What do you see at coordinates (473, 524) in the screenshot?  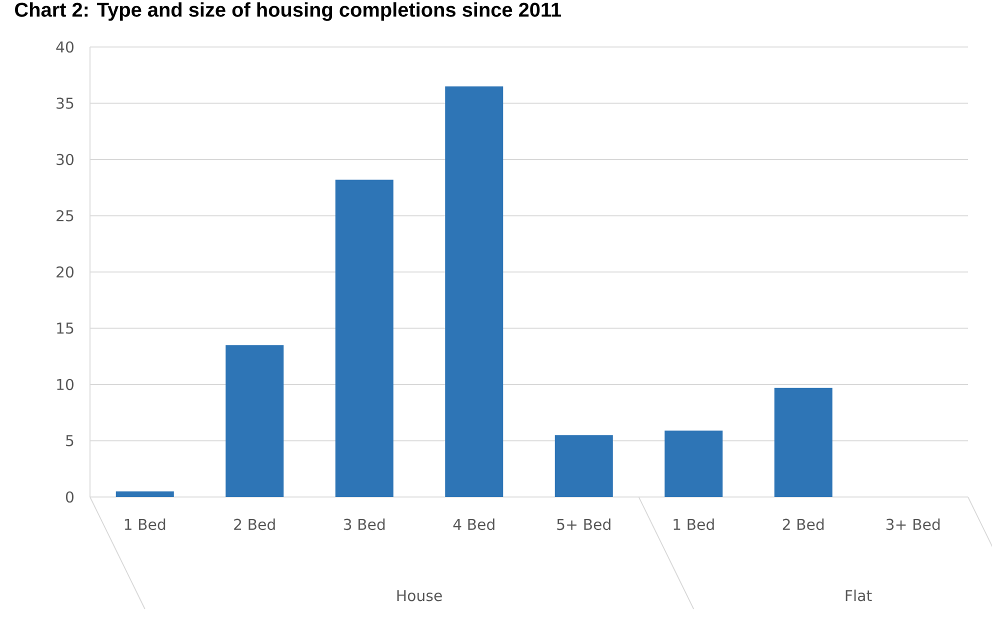 I see `x-tick-label: 4 Bed` at bounding box center [473, 524].